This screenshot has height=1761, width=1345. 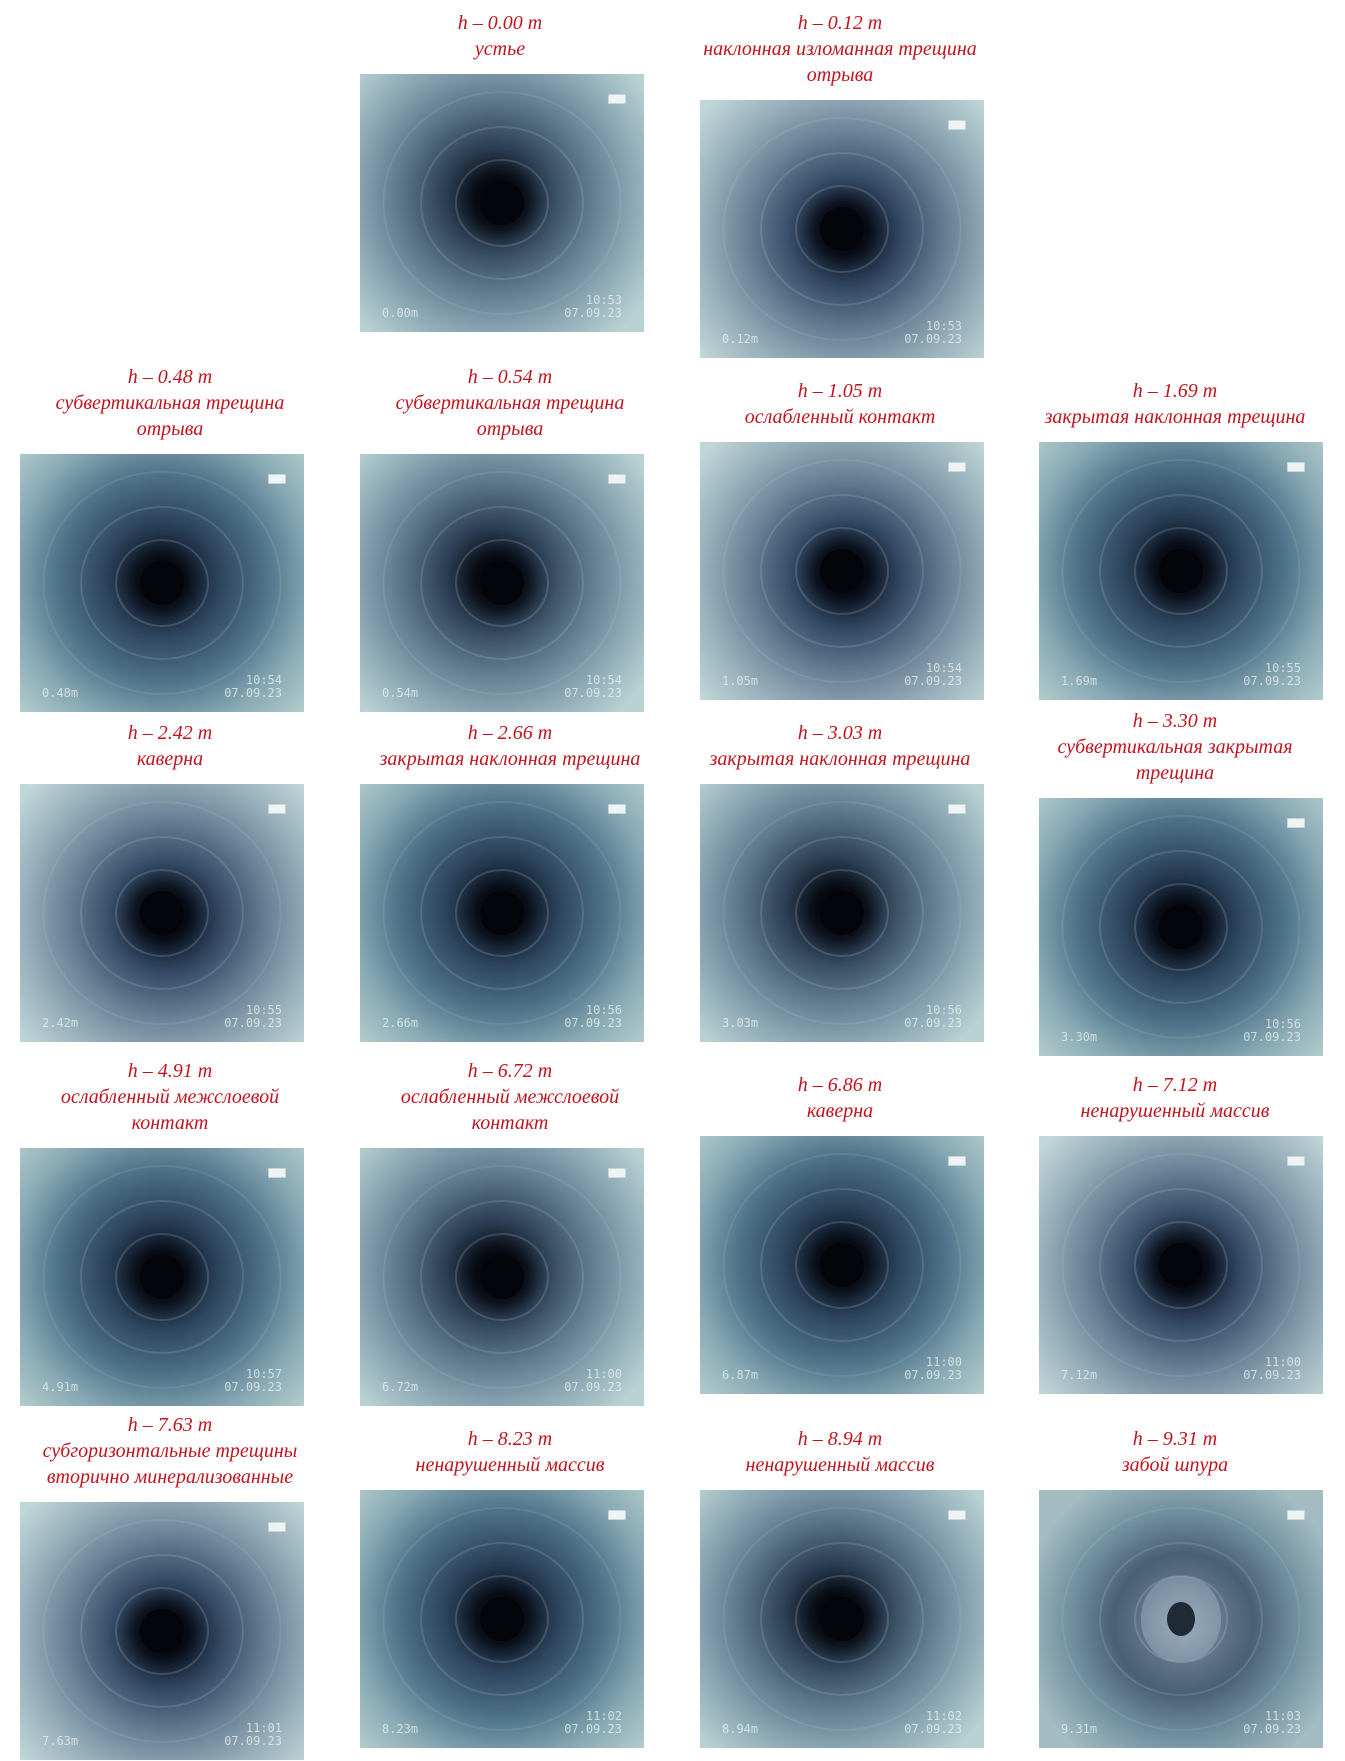 What do you see at coordinates (840, 759) in the screenshot?
I see `description-label: закрытая наклонная трещина` at bounding box center [840, 759].